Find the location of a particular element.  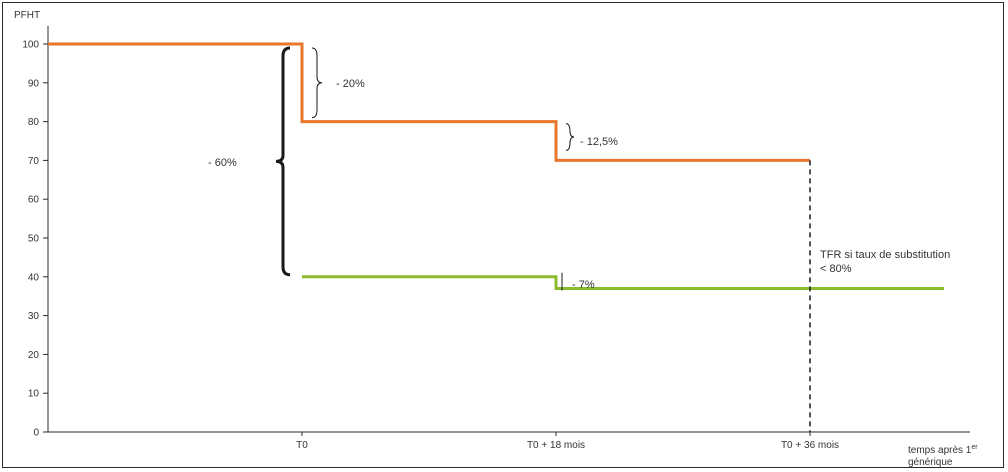

y-tick-label-80: 80 is located at coordinates (34, 122).